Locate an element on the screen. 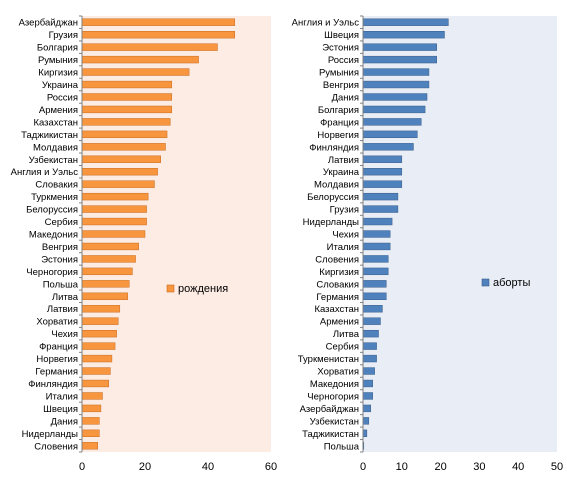 This screenshot has height=489, width=567. births-category-label: Польша is located at coordinates (61, 284).